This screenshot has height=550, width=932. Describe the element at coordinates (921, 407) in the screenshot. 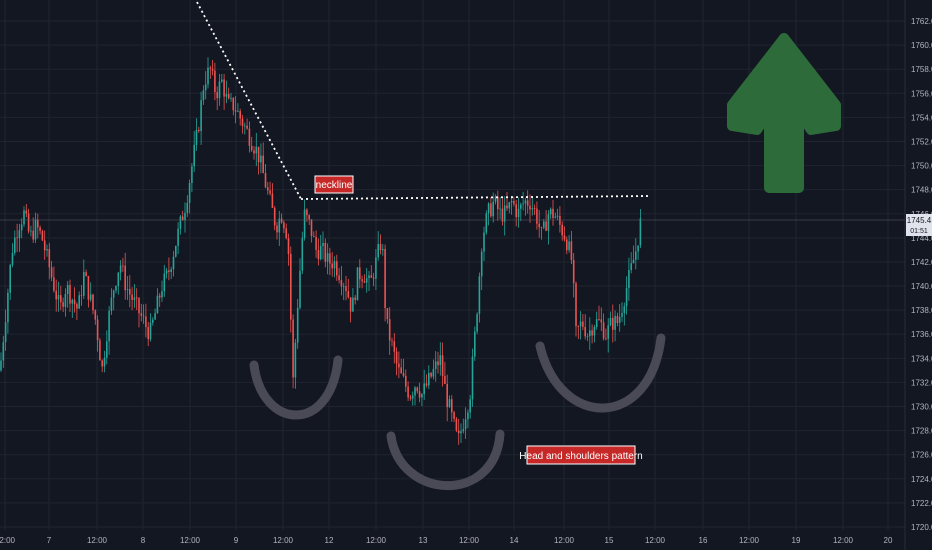

I see `y-tick-label: 1730.0` at that location.